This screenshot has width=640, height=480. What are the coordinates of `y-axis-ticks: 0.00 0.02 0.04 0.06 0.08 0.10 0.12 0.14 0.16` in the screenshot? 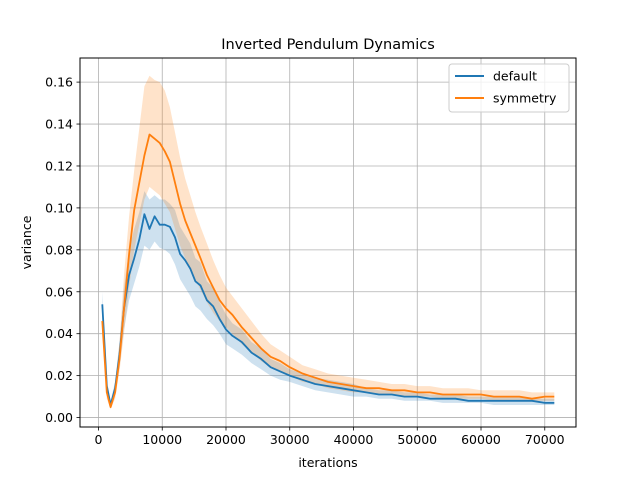 It's located at (62, 250).